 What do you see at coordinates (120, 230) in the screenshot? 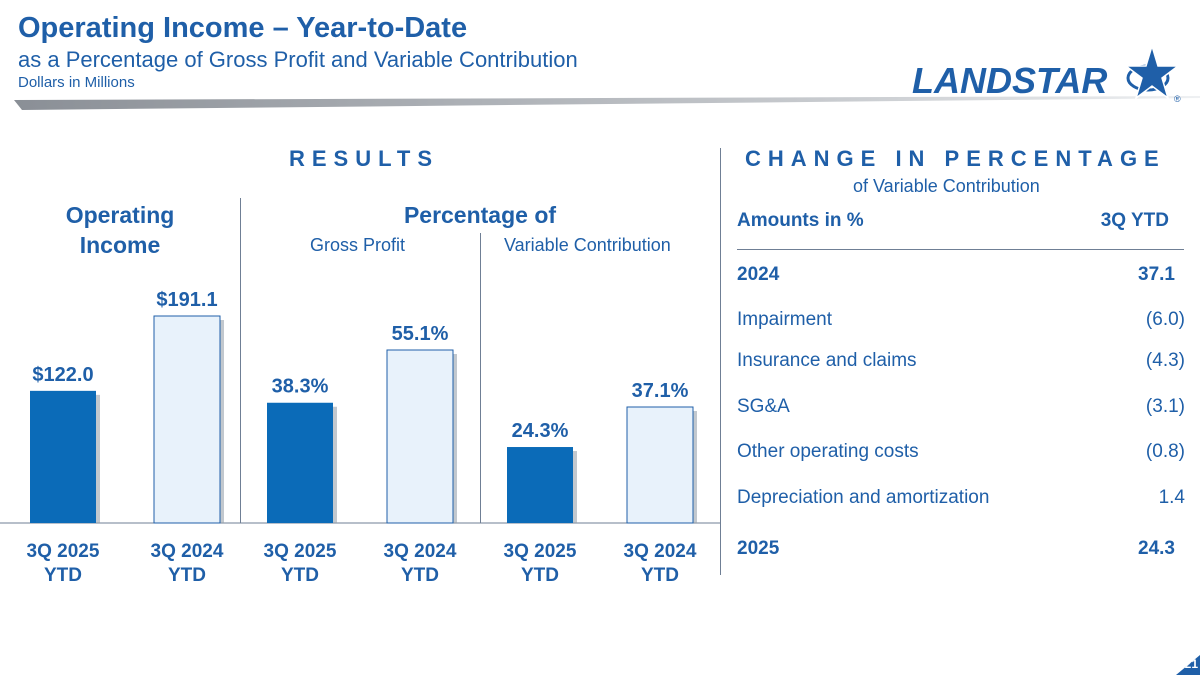
I see `operating-income-heading: Operating Income` at bounding box center [120, 230].